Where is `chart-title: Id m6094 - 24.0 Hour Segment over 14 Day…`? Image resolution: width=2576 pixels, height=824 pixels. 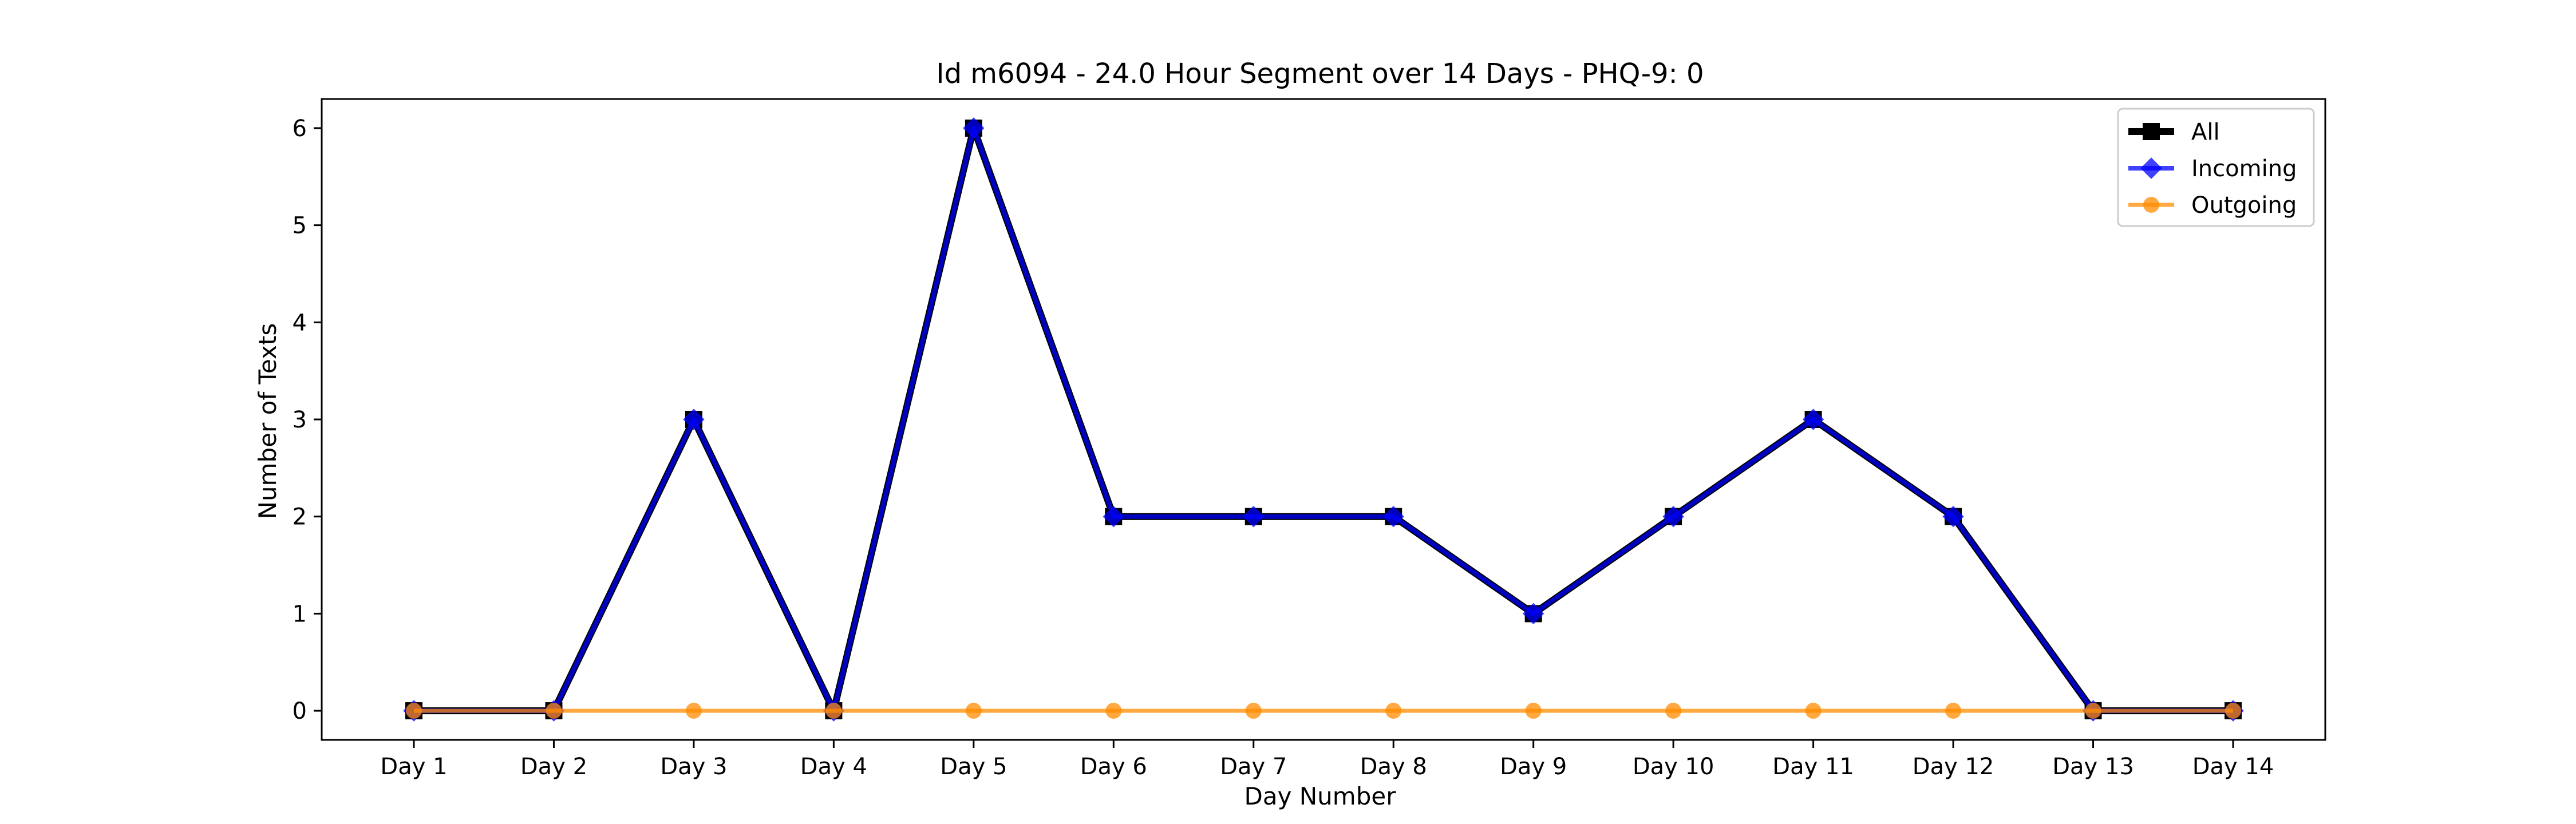
chart-title: Id m6094 - 24.0 Hour Segment over 14 Day… is located at coordinates (1320, 74).